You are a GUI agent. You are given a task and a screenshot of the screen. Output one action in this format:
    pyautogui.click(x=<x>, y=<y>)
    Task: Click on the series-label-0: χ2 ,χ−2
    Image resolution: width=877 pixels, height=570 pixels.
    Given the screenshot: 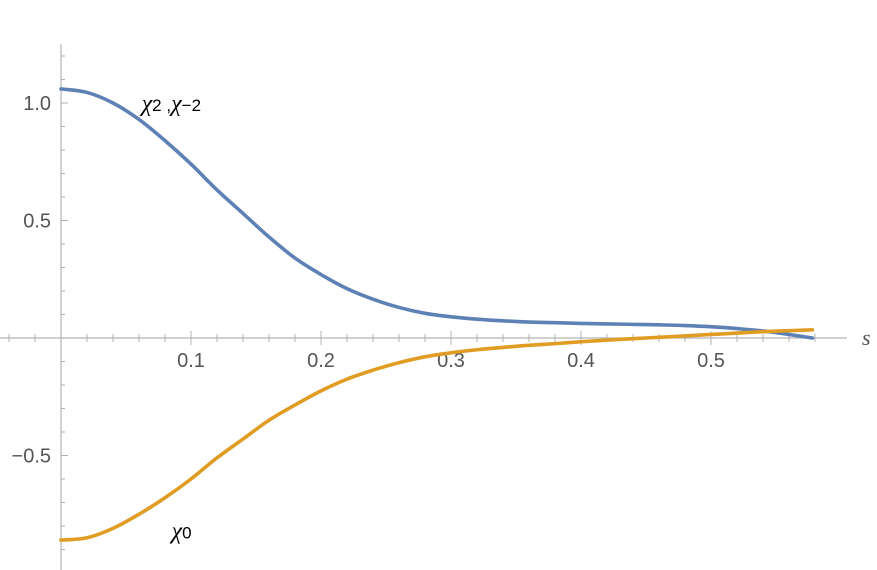 What is the action you would take?
    pyautogui.click(x=170, y=104)
    